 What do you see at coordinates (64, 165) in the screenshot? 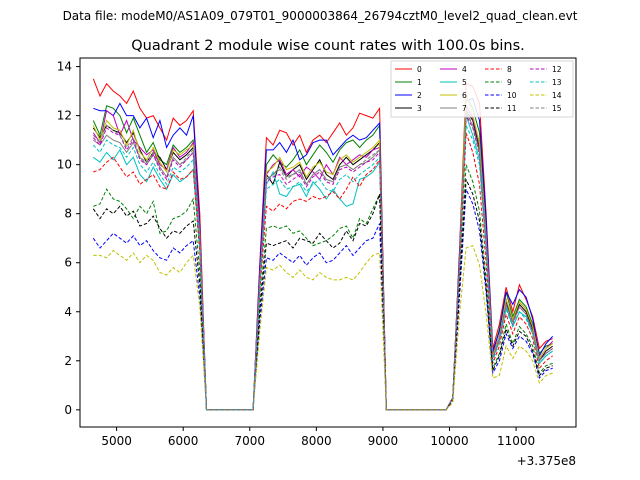
I see `y-tick-label: 10` at bounding box center [64, 165].